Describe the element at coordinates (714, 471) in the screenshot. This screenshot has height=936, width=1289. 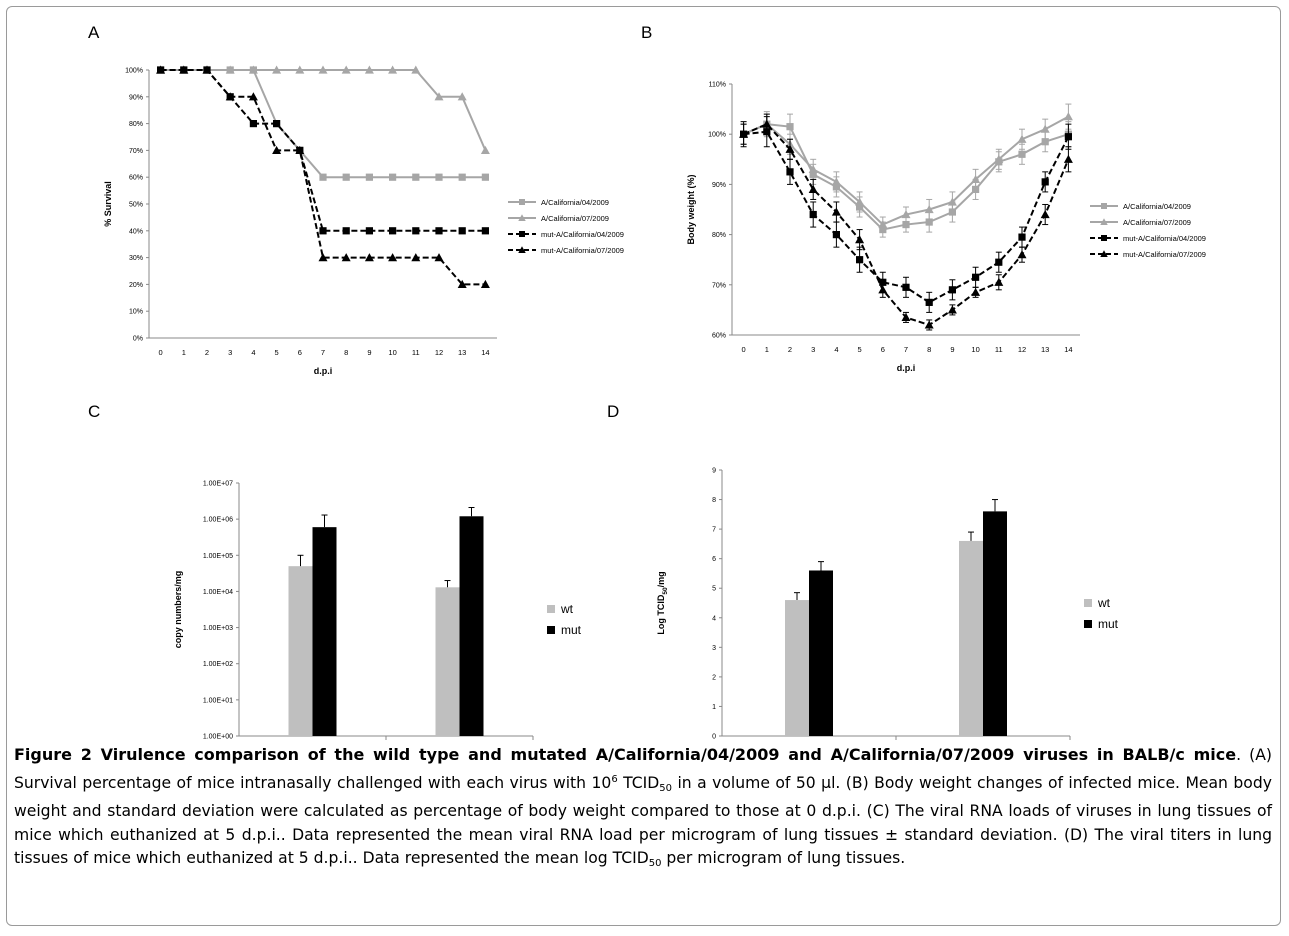
I see `y-tick-label: 9` at that location.